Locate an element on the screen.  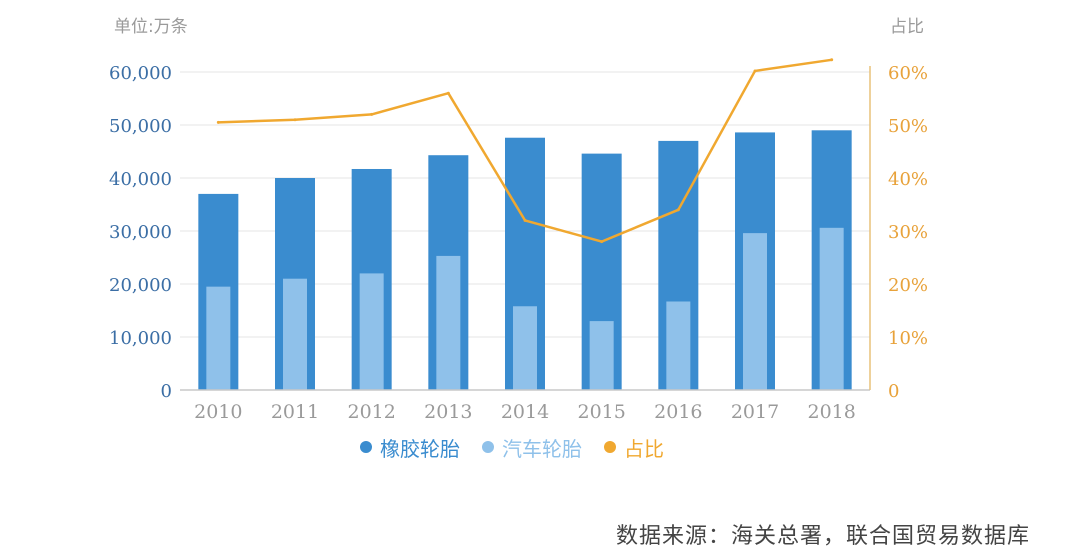
right-axis-tick-label: 60% is located at coordinates (908, 73).